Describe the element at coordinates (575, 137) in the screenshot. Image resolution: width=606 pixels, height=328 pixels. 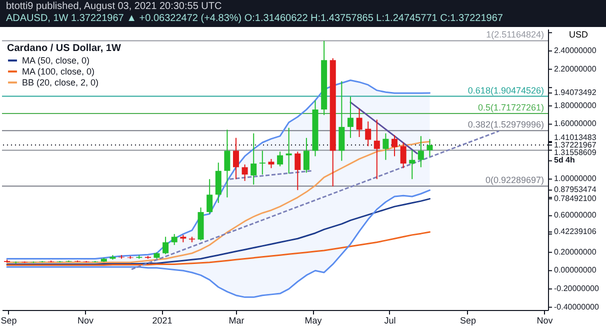
I see `y-tick-label: 1.41013483` at that location.